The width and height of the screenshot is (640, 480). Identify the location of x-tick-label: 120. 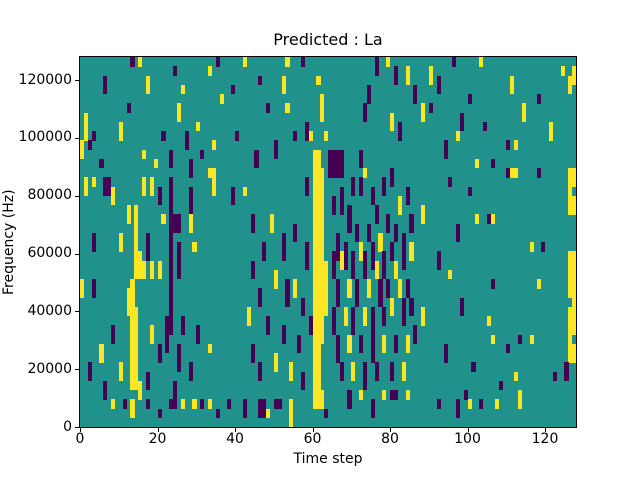
(545, 439).